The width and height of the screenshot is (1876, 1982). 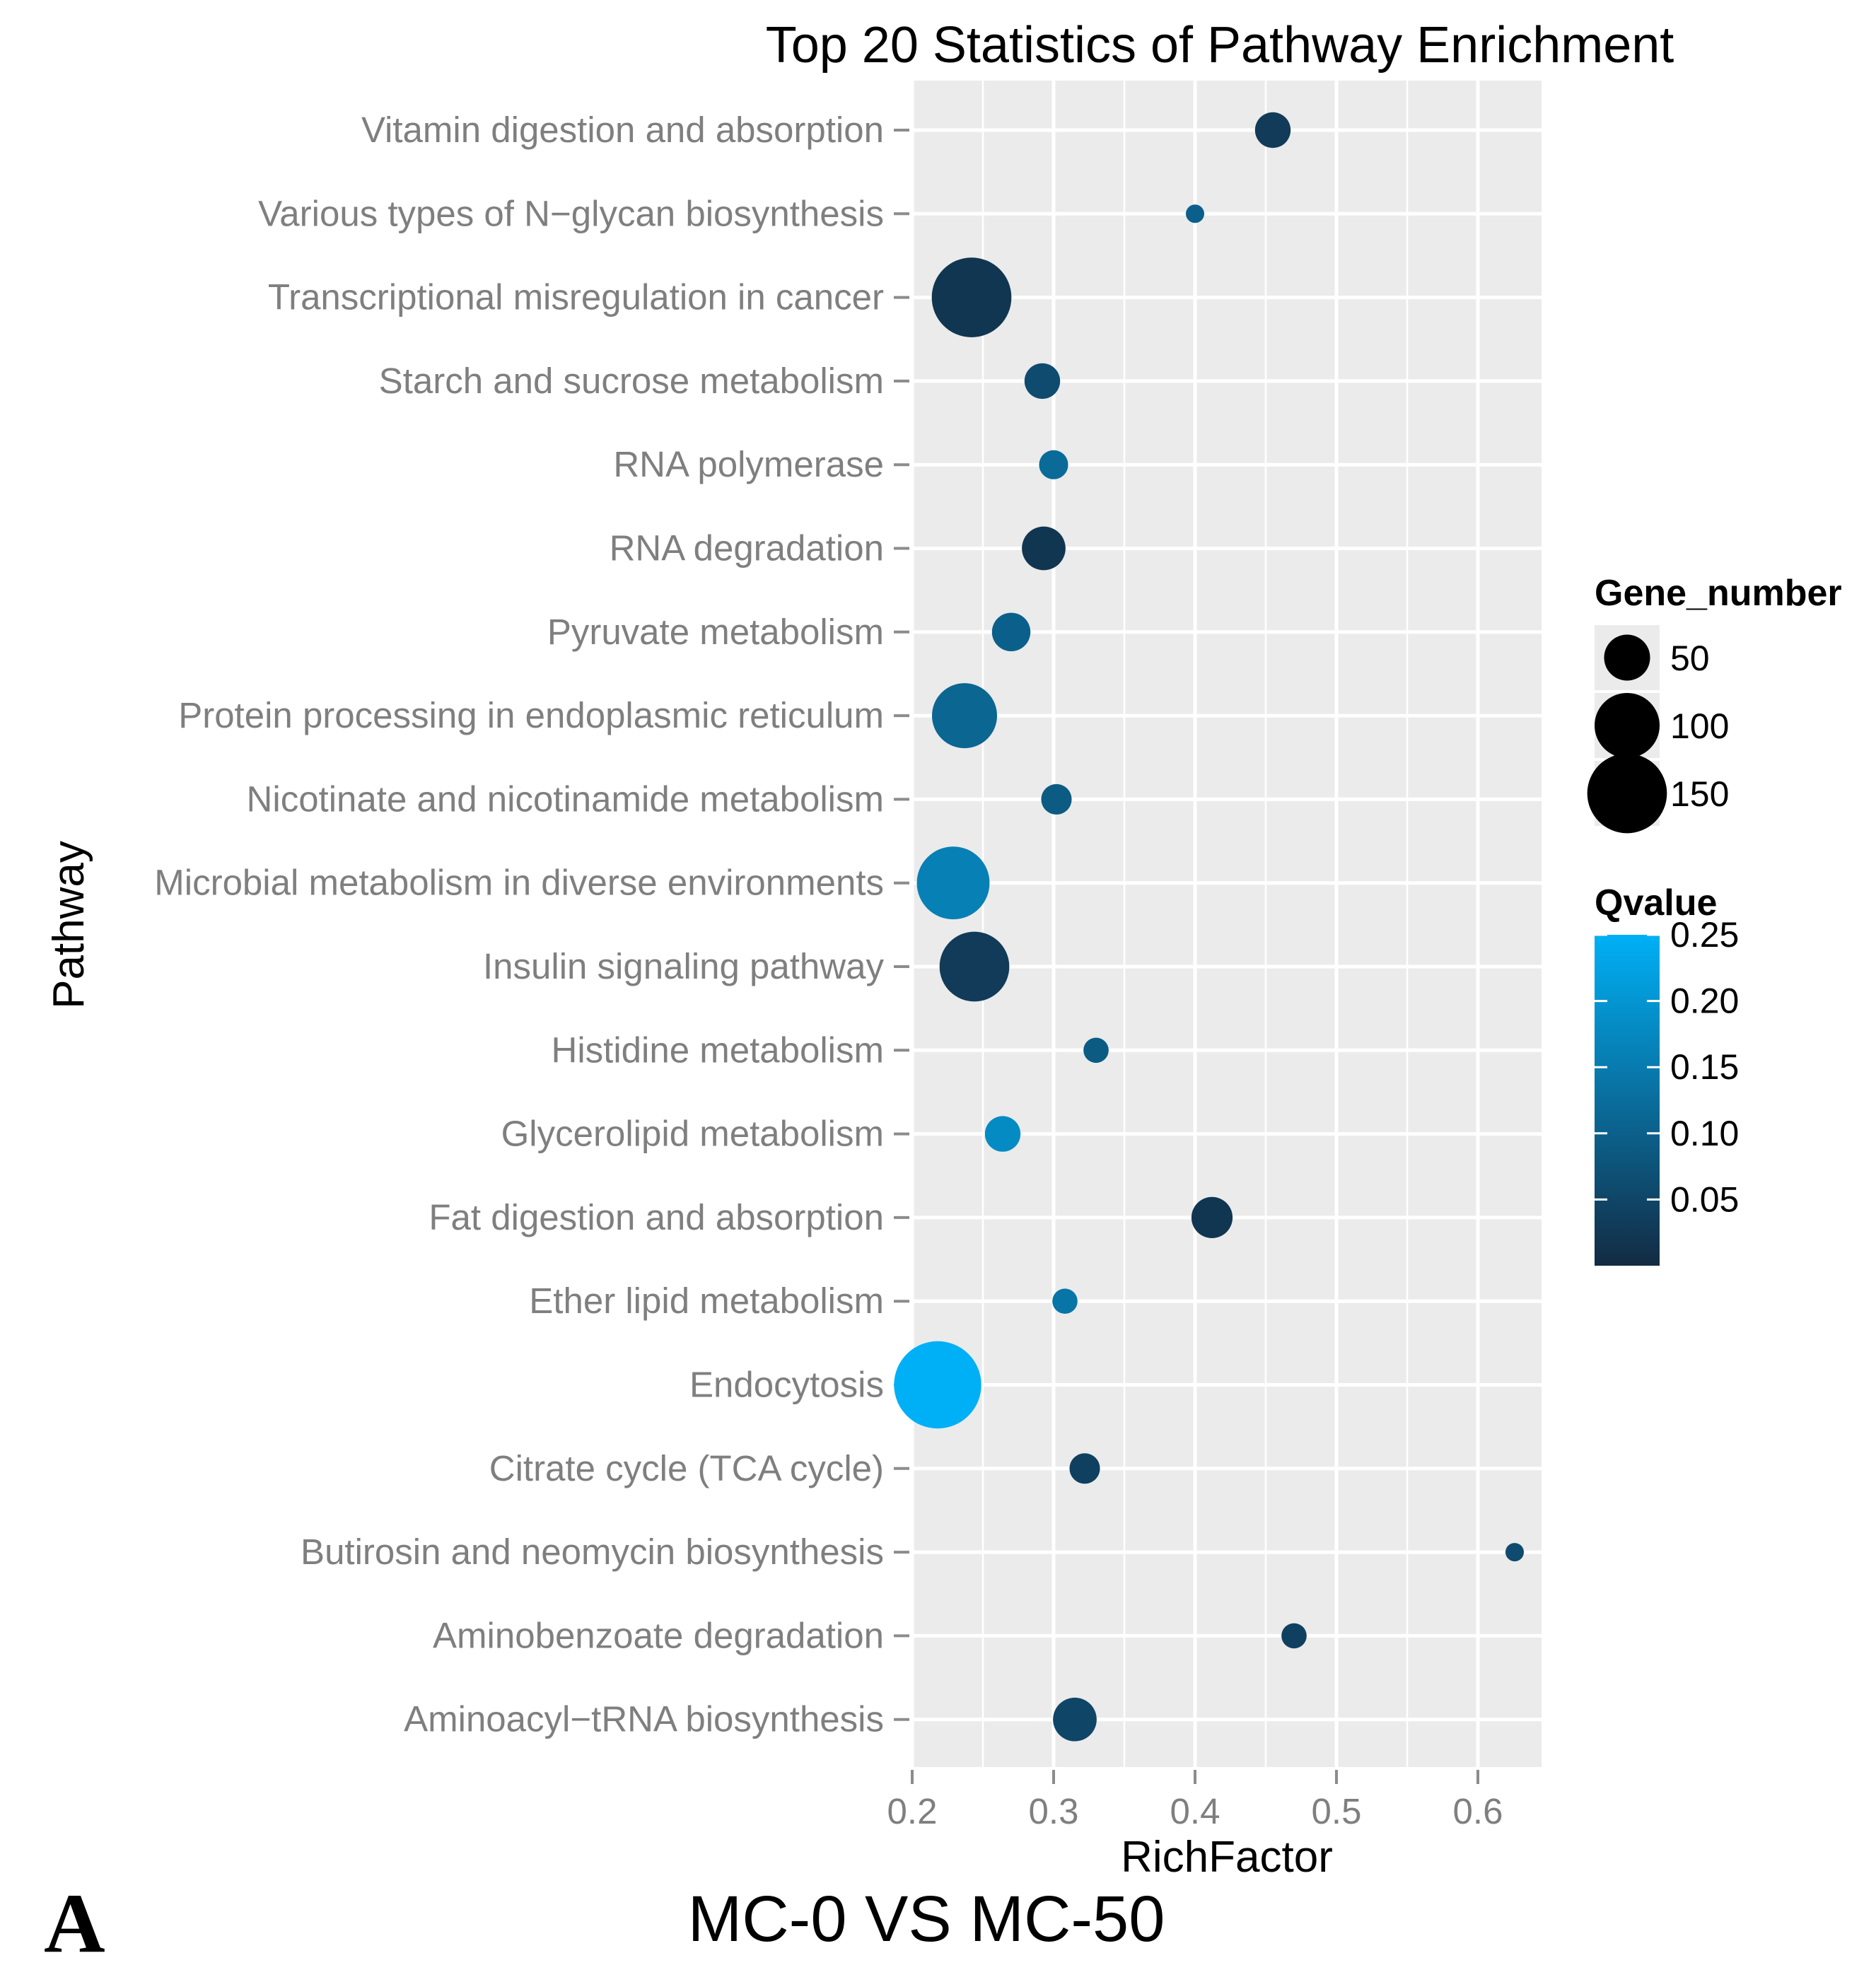 I want to click on y-tick-label: Endocytosis, so click(x=786, y=1385).